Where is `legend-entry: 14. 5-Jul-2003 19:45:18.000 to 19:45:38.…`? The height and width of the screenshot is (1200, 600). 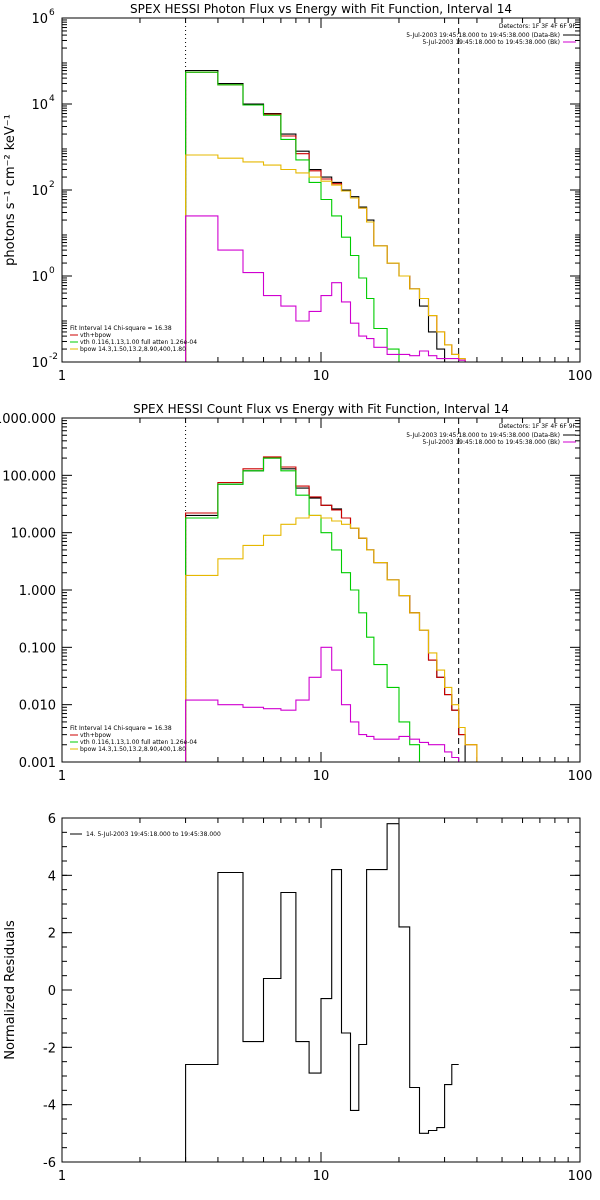
legend-entry: 14. 5-Jul-2003 19:45:18.000 to 19:45:38.… is located at coordinates (153, 834).